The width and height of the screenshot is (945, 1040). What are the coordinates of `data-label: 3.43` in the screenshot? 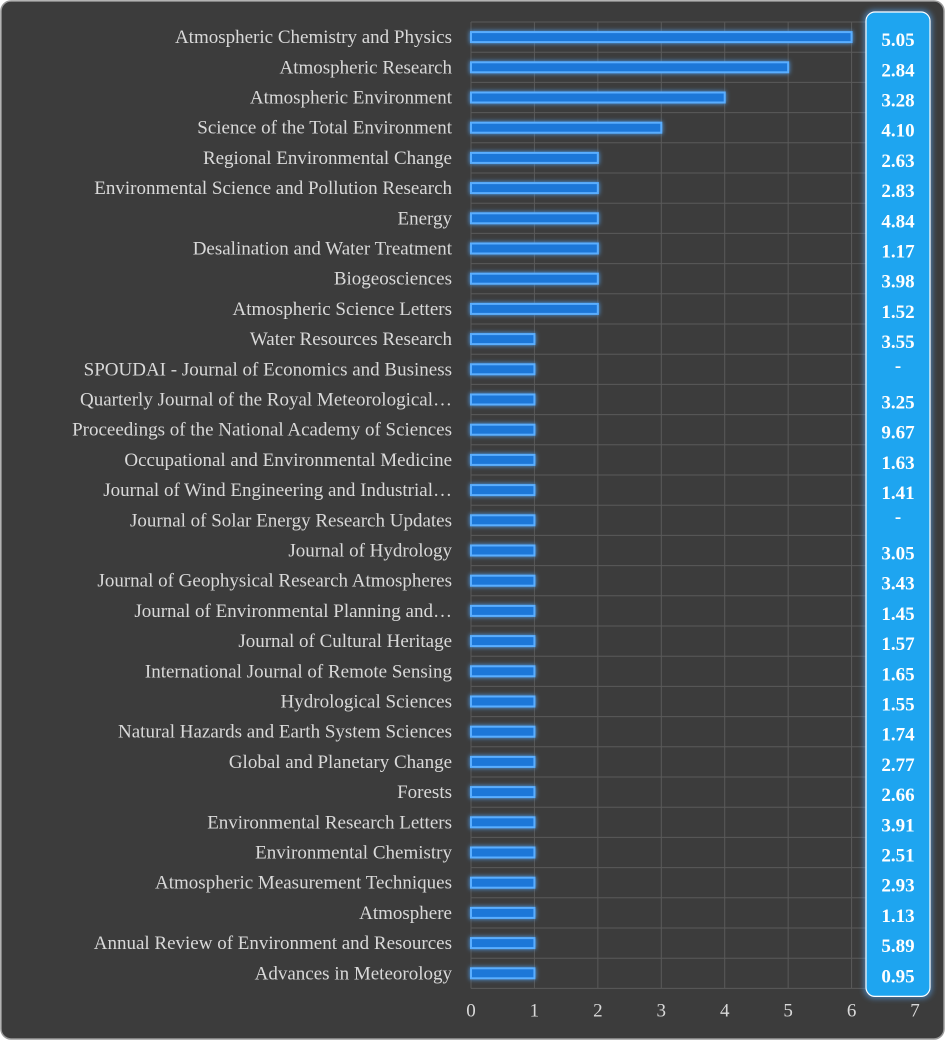 It's located at (897, 584).